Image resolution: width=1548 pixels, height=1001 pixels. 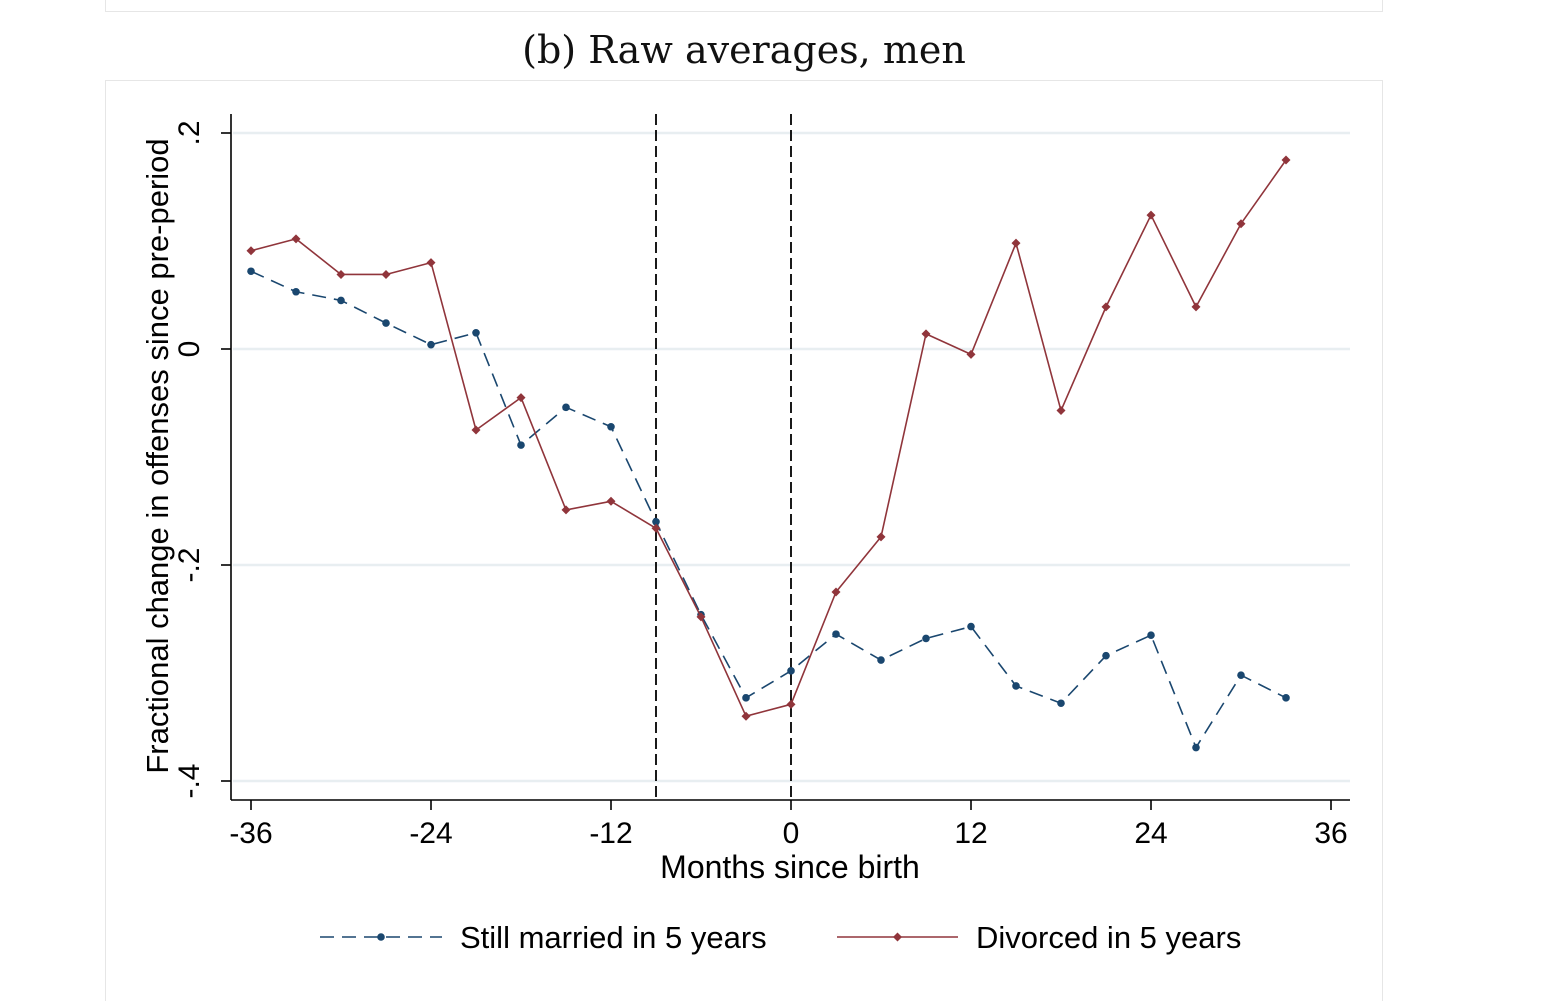 I want to click on x-tick-label-0: -36, so click(x=250, y=833).